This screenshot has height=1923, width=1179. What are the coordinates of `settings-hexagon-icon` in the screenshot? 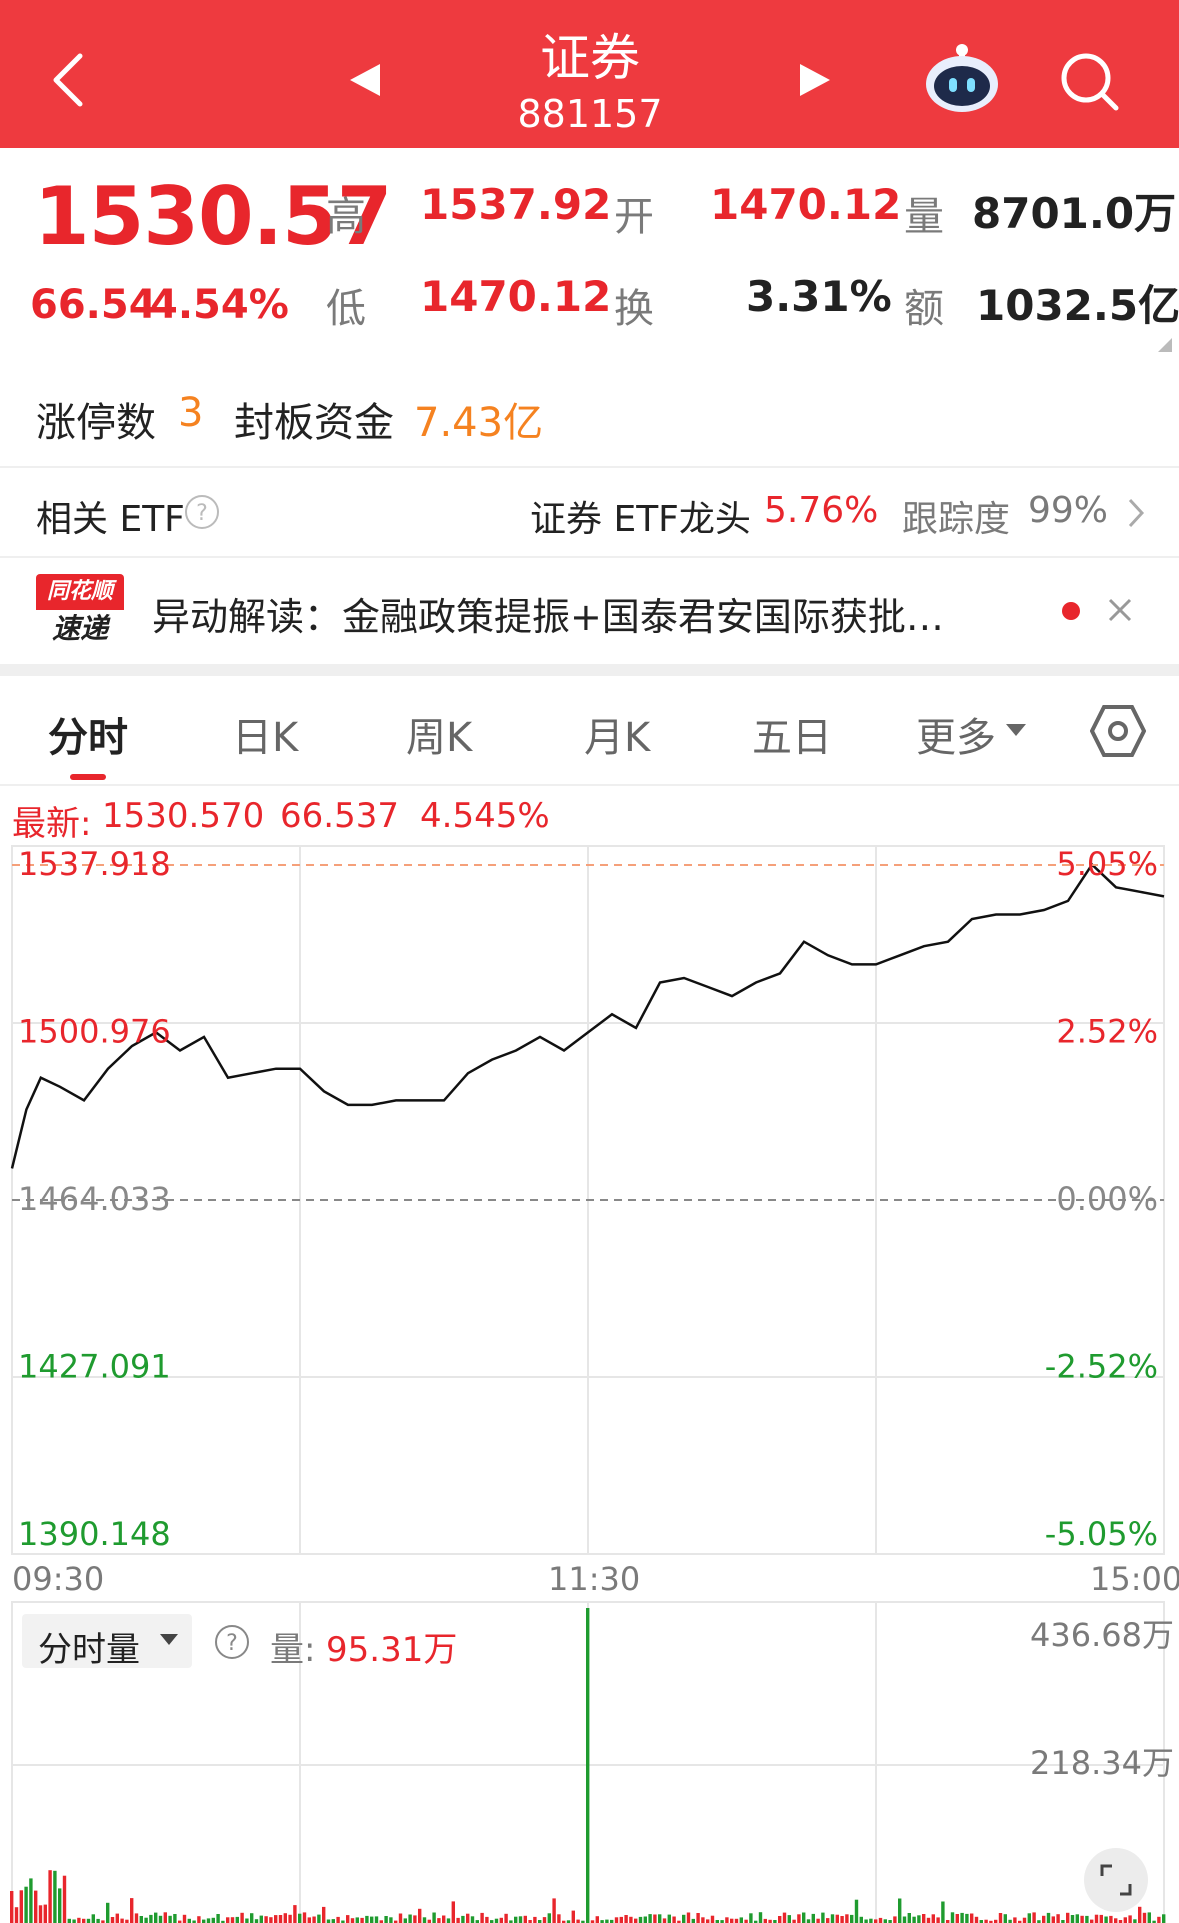 It's located at (1118, 731).